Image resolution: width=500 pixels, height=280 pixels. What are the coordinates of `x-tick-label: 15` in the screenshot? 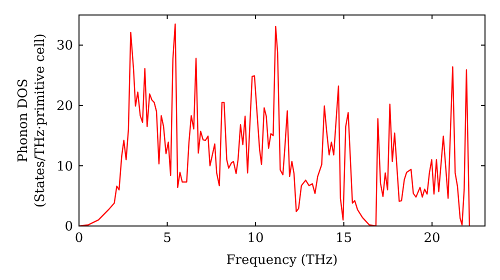 It's located at (344, 238).